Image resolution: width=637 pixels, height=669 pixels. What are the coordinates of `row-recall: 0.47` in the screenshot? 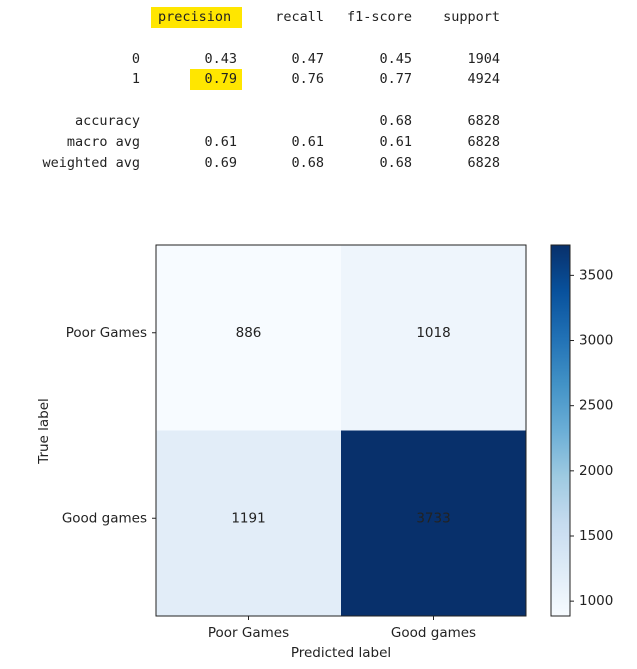 It's located at (307, 59).